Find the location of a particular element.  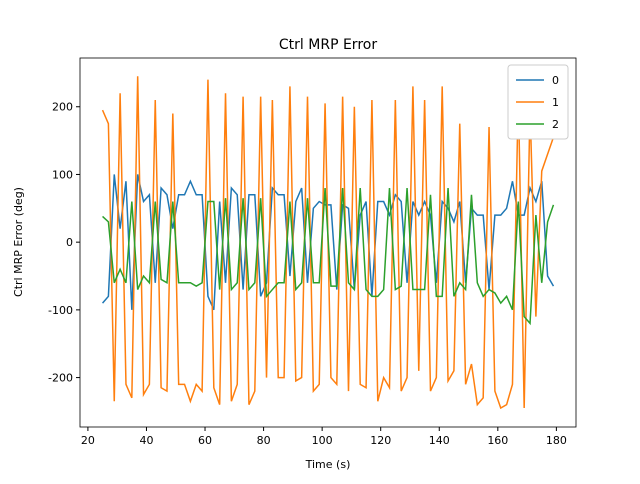

x-tick-label: 60 is located at coordinates (205, 440).